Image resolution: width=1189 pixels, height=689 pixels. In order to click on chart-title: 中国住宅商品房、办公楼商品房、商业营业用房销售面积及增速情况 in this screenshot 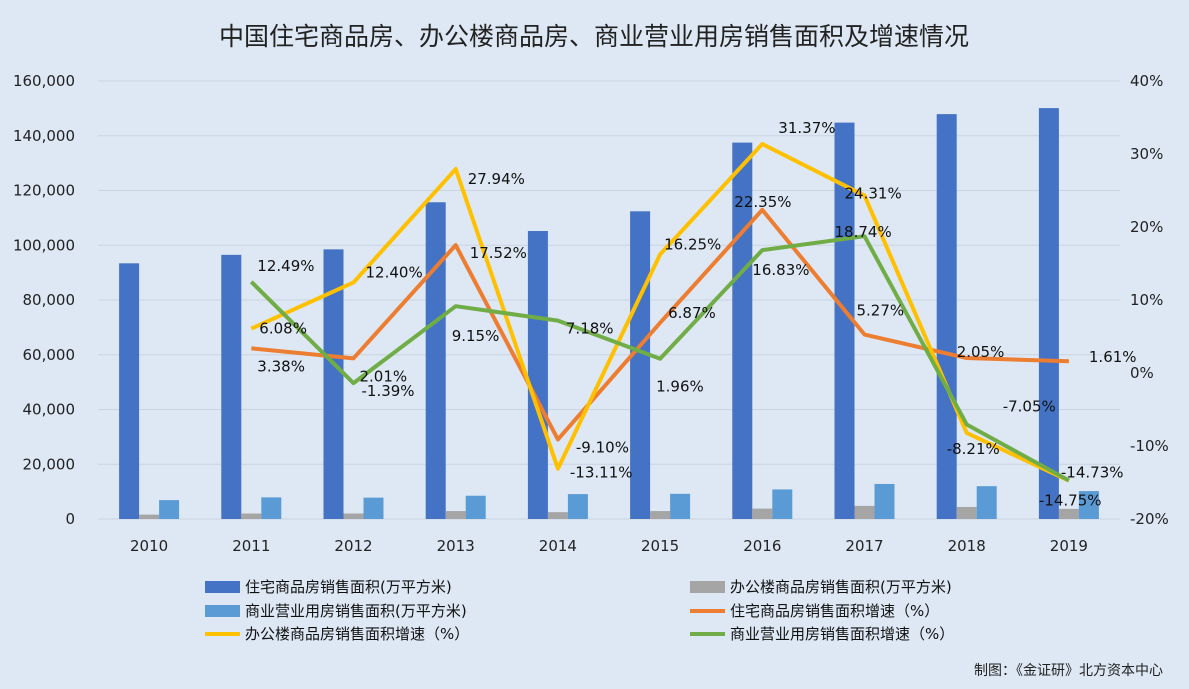, I will do `click(594, 36)`.